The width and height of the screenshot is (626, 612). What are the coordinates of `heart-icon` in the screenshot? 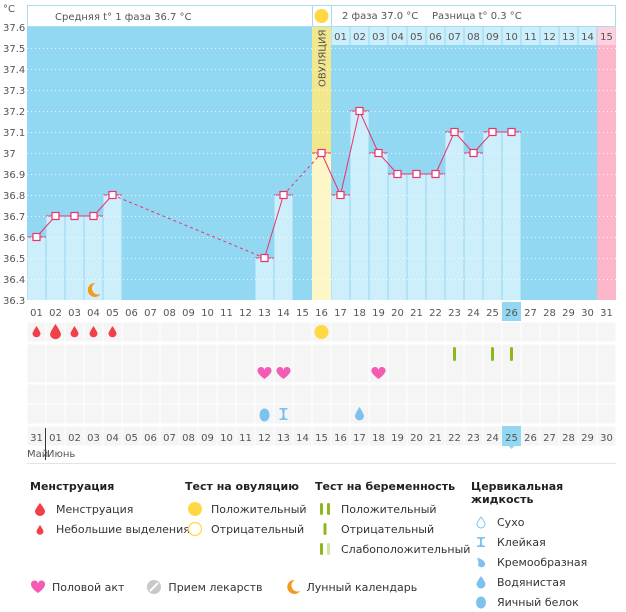 It's located at (38, 587).